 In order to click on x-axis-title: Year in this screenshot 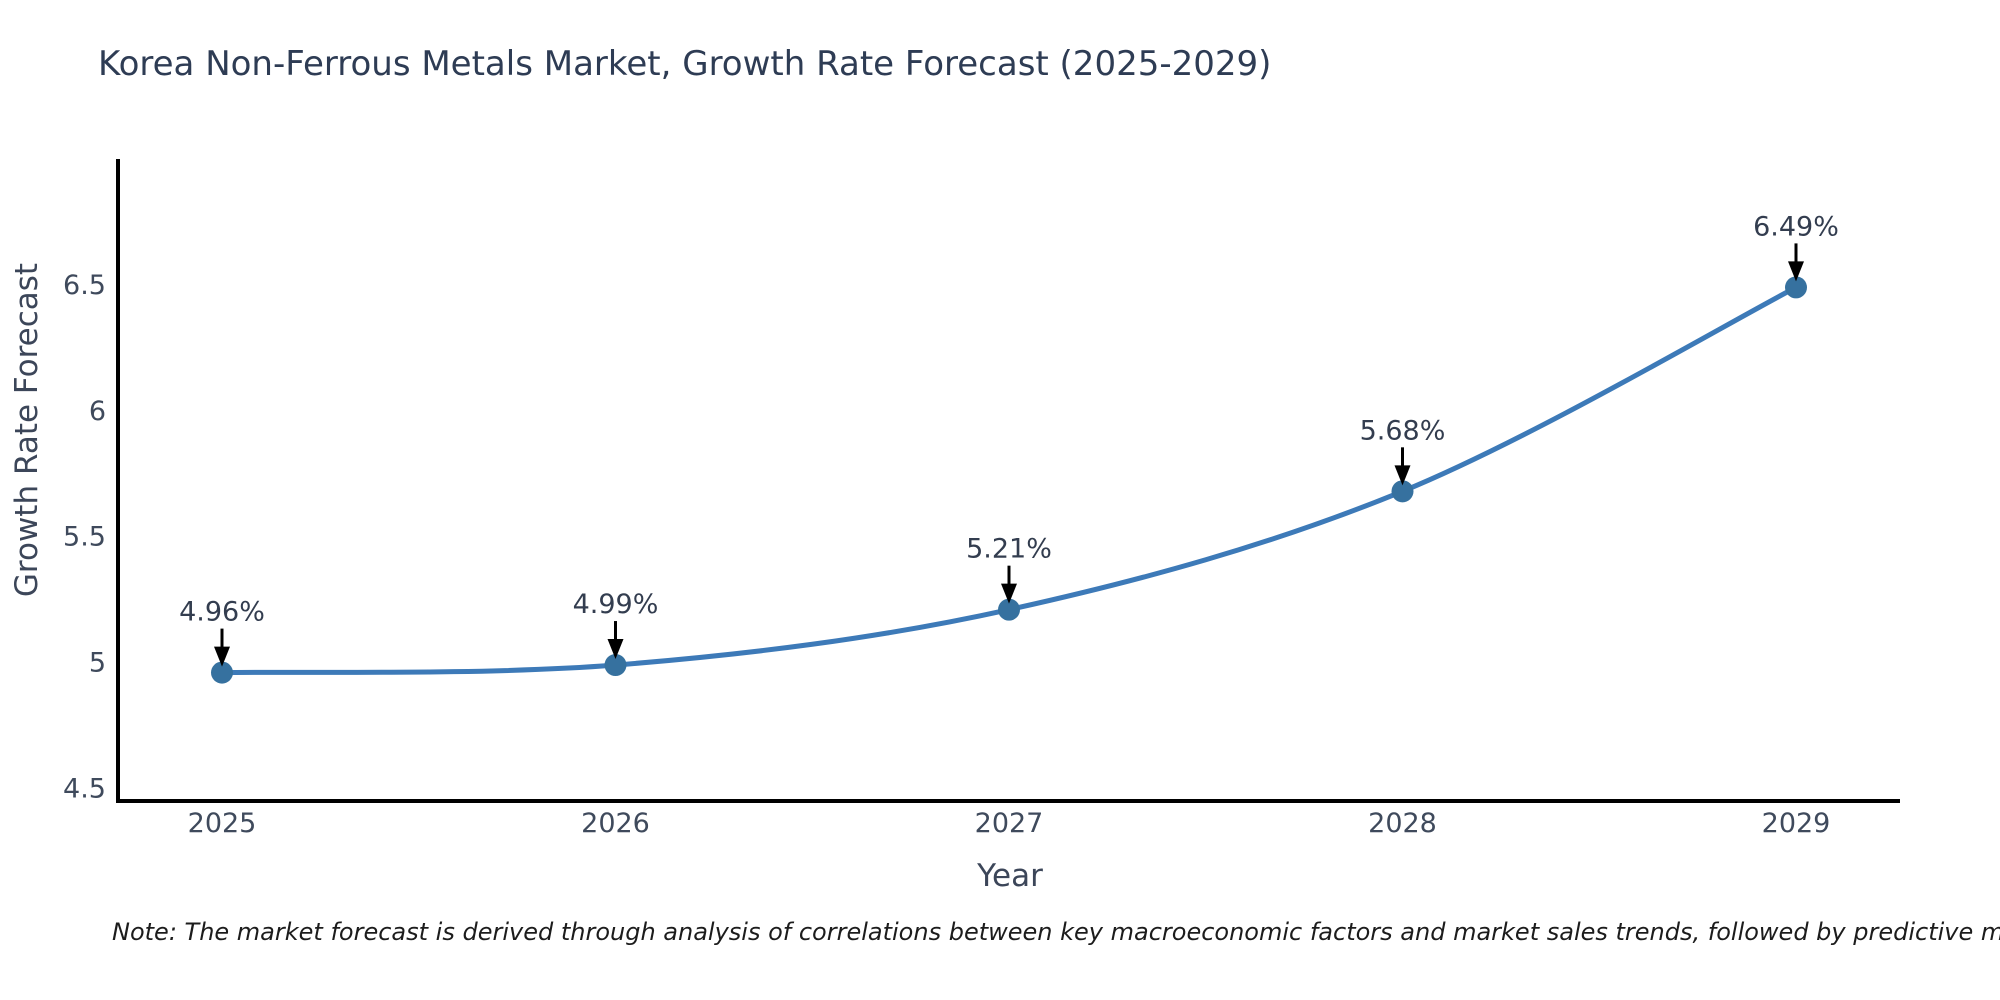, I will do `click(1010, 876)`.